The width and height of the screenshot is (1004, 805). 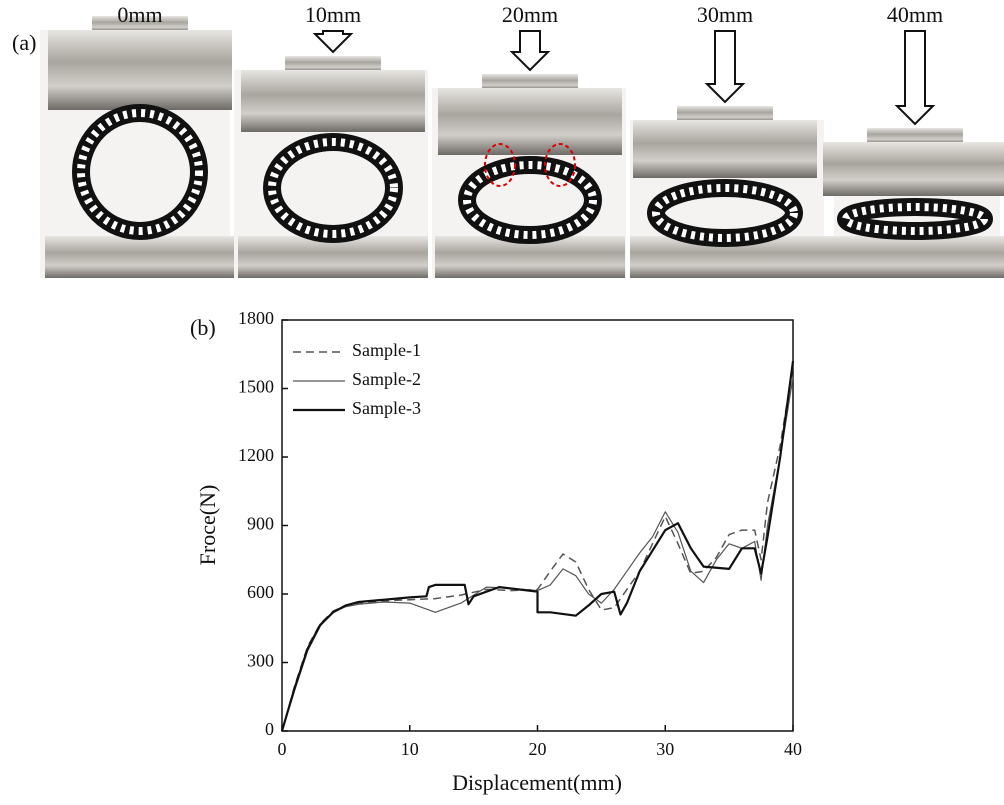 I want to click on panel-label: (a), so click(x=24, y=42).